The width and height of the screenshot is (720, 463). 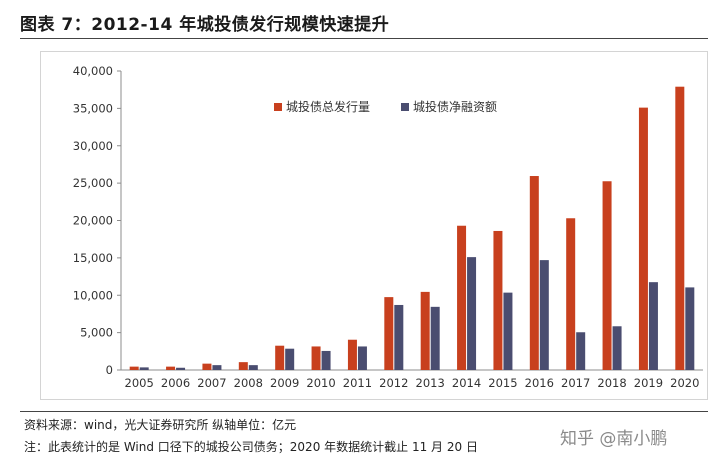 What do you see at coordinates (539, 383) in the screenshot?
I see `x-tick-label: 2016` at bounding box center [539, 383].